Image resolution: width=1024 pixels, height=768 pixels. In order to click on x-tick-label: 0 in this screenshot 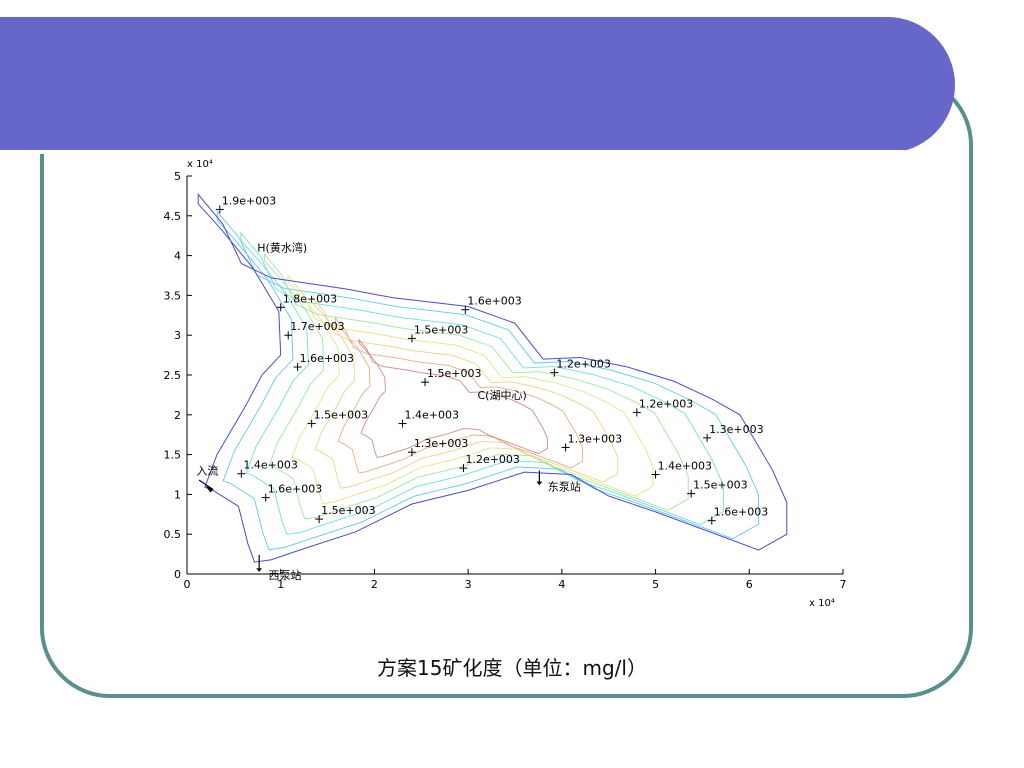, I will do `click(187, 584)`.